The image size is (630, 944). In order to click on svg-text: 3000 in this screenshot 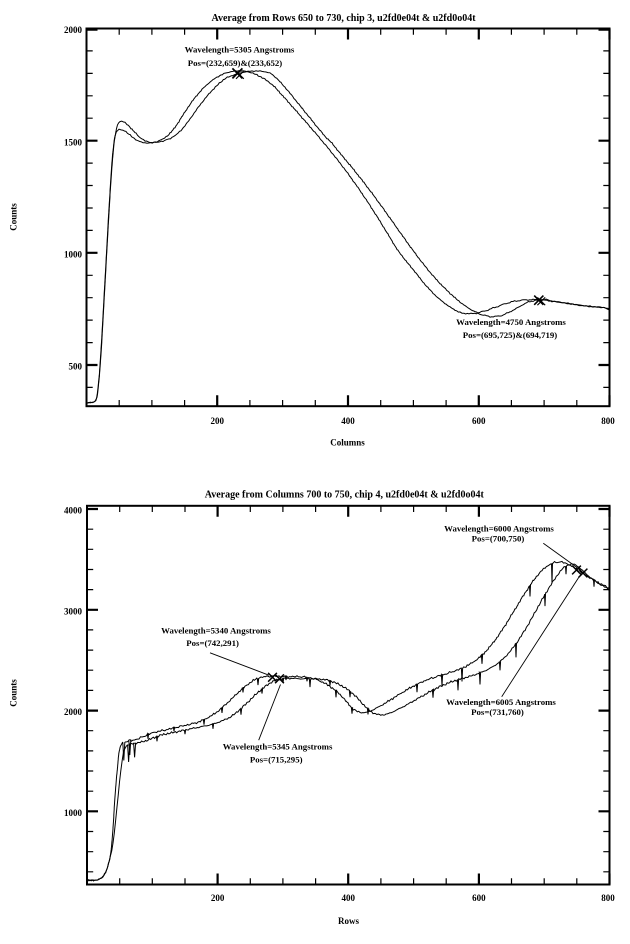, I will do `click(73, 611)`.